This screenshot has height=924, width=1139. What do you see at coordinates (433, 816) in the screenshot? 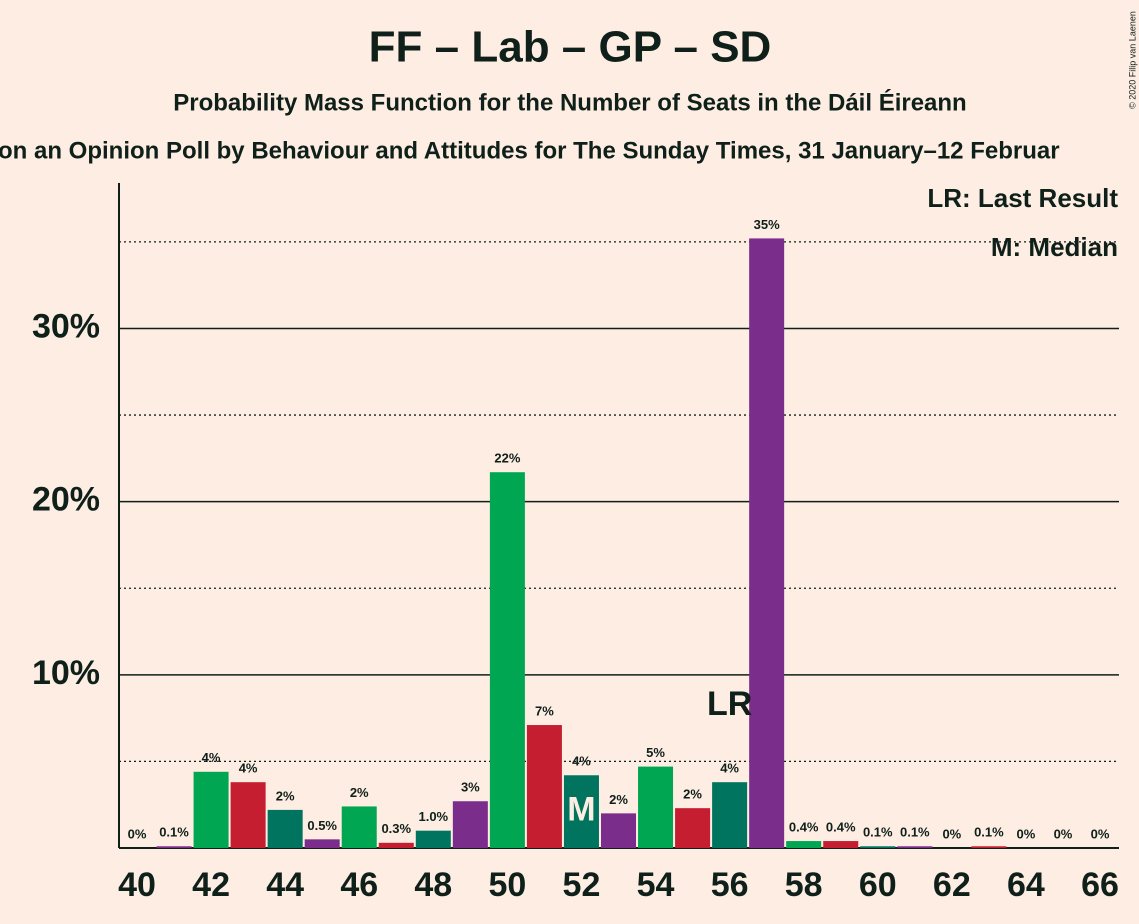
I see `value-label: 1.0%` at bounding box center [433, 816].